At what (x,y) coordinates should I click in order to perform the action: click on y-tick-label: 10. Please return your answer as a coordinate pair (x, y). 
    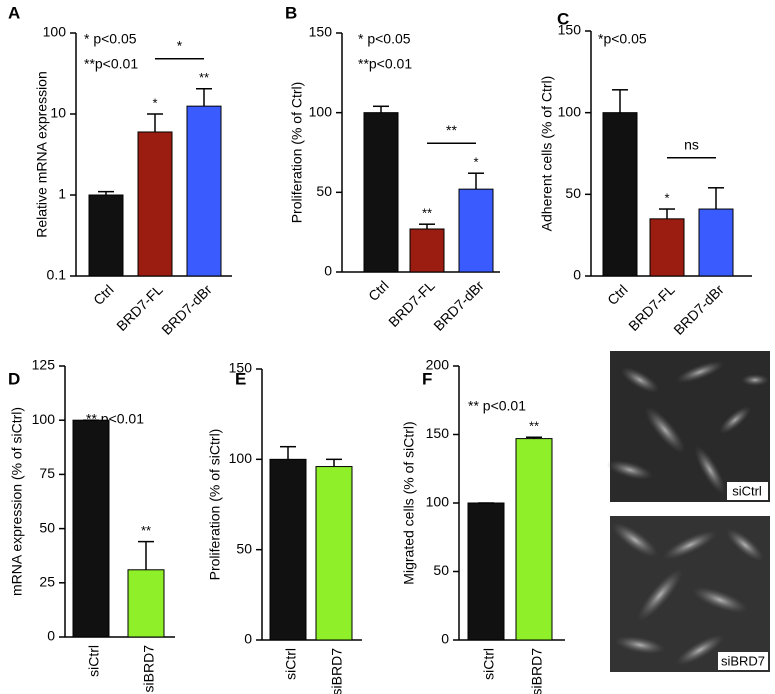
    Looking at the image, I should click on (58, 113).